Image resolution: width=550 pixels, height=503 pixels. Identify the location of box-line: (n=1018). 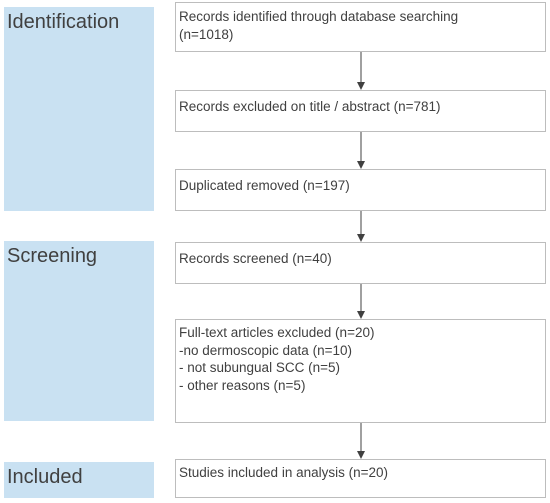
(206, 34).